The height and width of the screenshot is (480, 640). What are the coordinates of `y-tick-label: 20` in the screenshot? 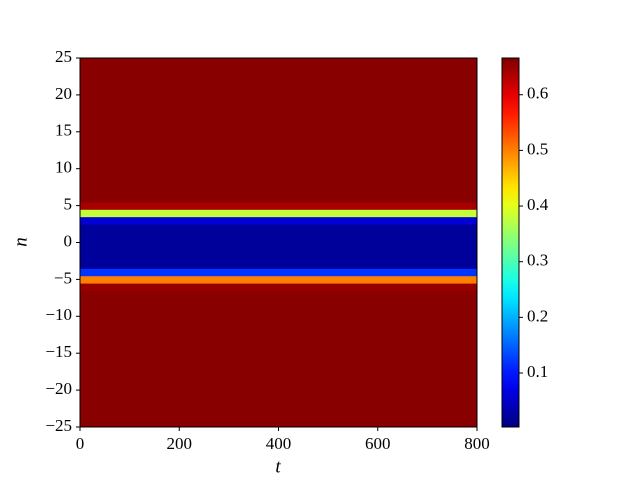 It's located at (63, 93).